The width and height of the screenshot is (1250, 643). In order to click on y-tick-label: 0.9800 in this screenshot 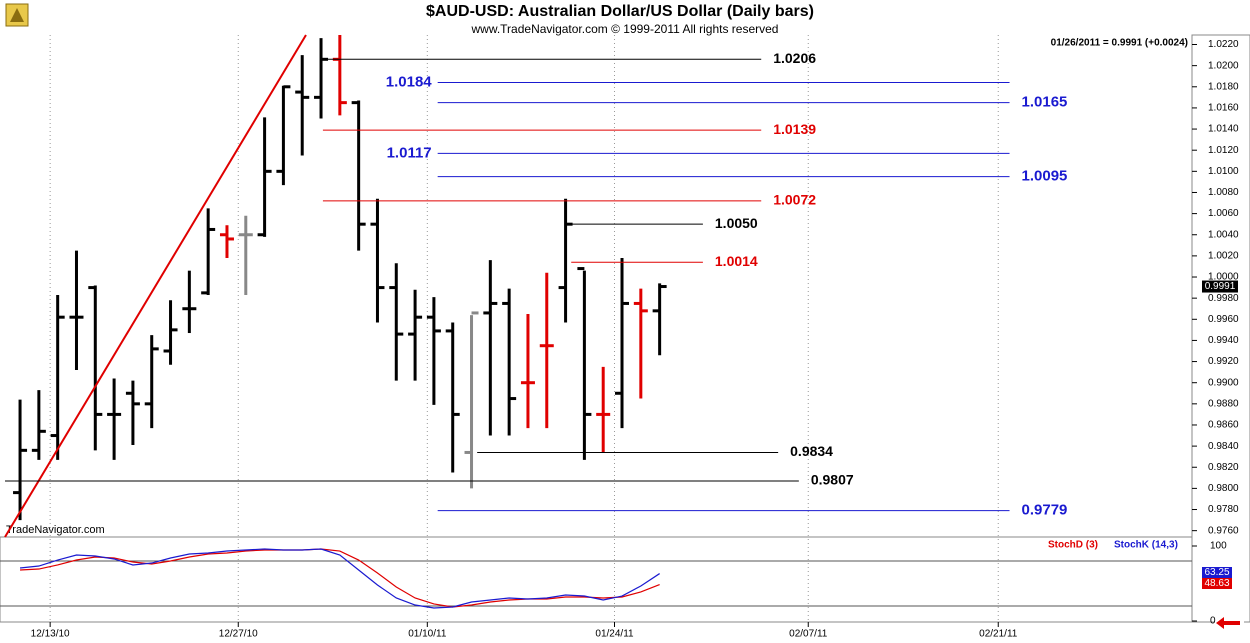, I will do `click(1223, 488)`.